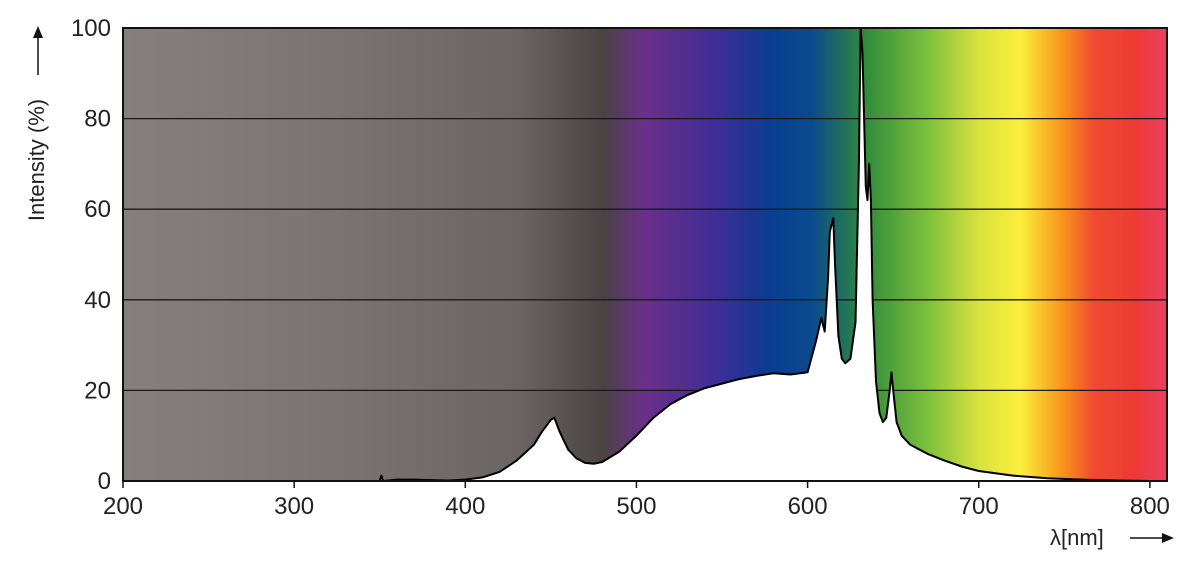 The width and height of the screenshot is (1200, 586). I want to click on y-axis-arrowhead, so click(38, 32).